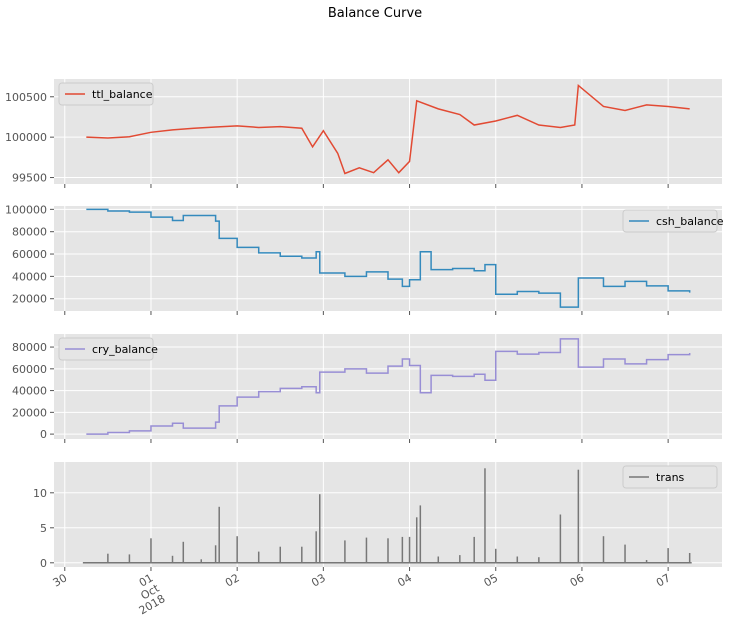  I want to click on x-tick-label: 07, so click(663, 580).